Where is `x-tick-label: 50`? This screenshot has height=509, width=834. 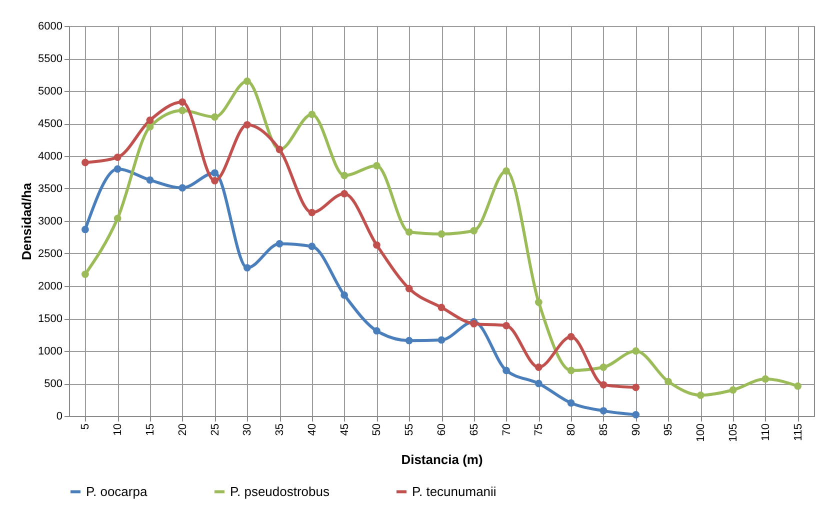 x-tick-label: 50 is located at coordinates (377, 430).